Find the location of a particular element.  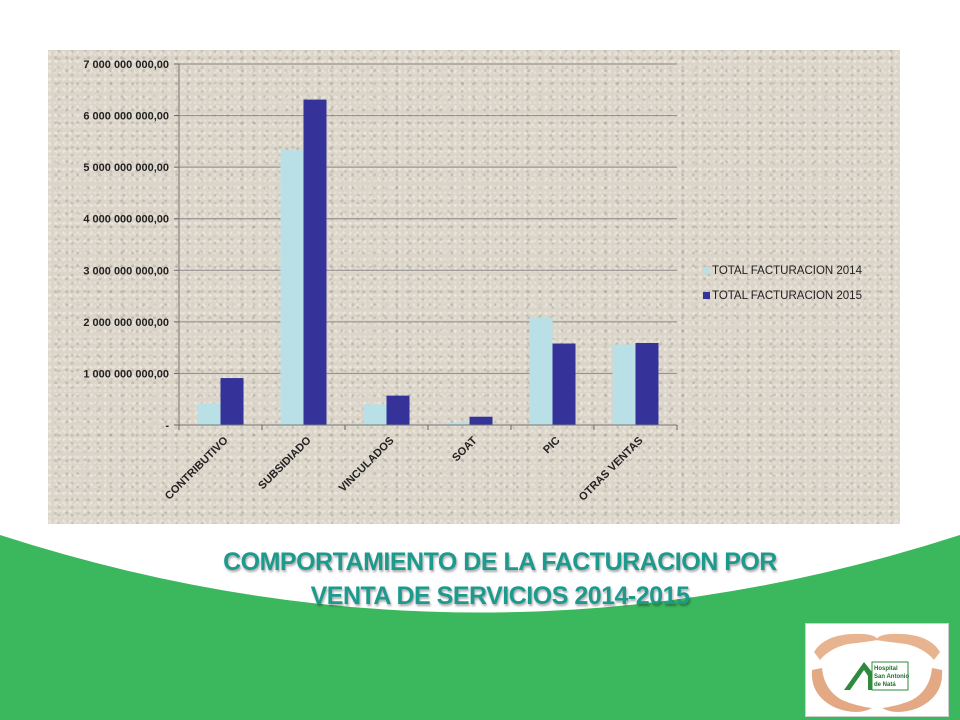

bar-2014-otras-ventas is located at coordinates (624, 384).